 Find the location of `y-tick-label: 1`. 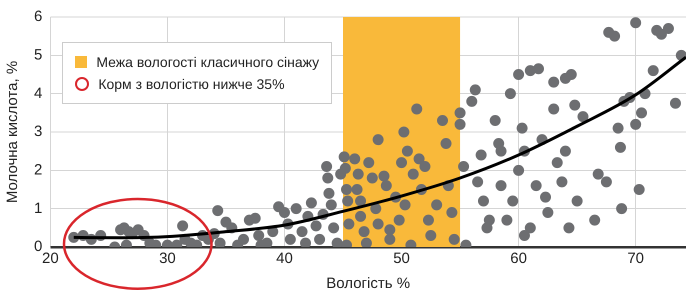

y-tick-label: 1 is located at coordinates (38, 208).